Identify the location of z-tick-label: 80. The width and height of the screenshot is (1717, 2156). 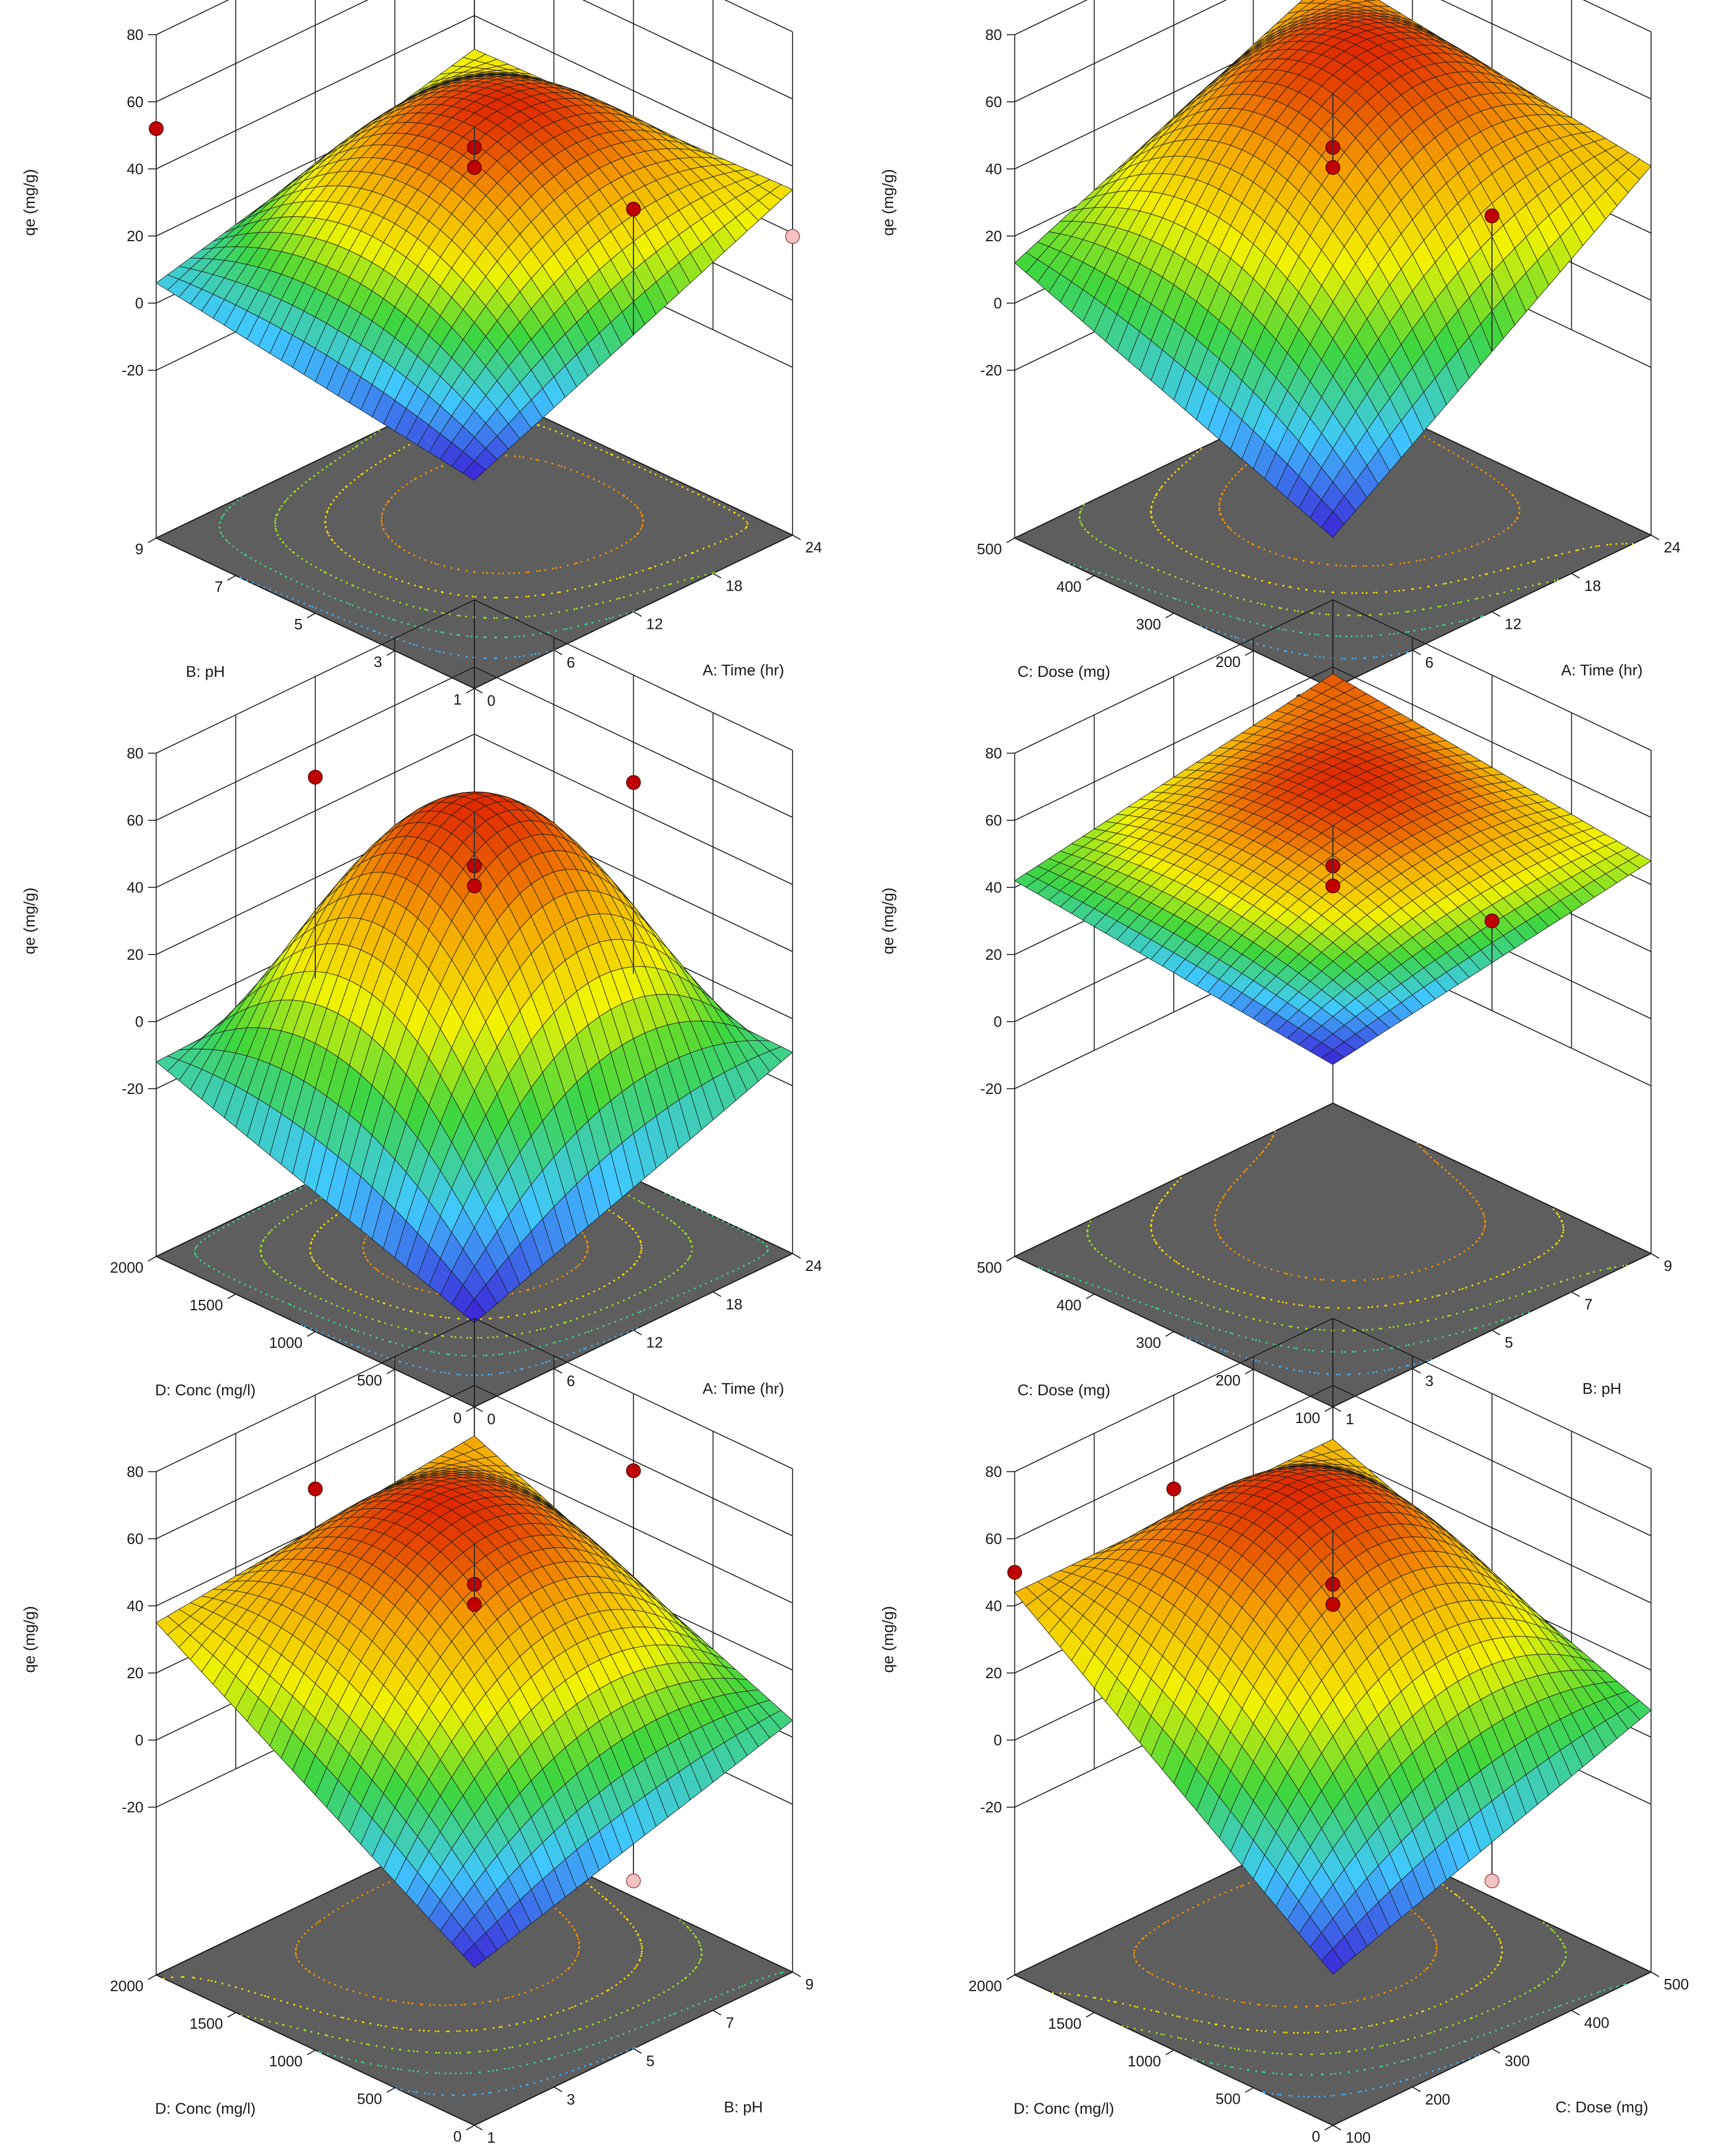
(993, 34).